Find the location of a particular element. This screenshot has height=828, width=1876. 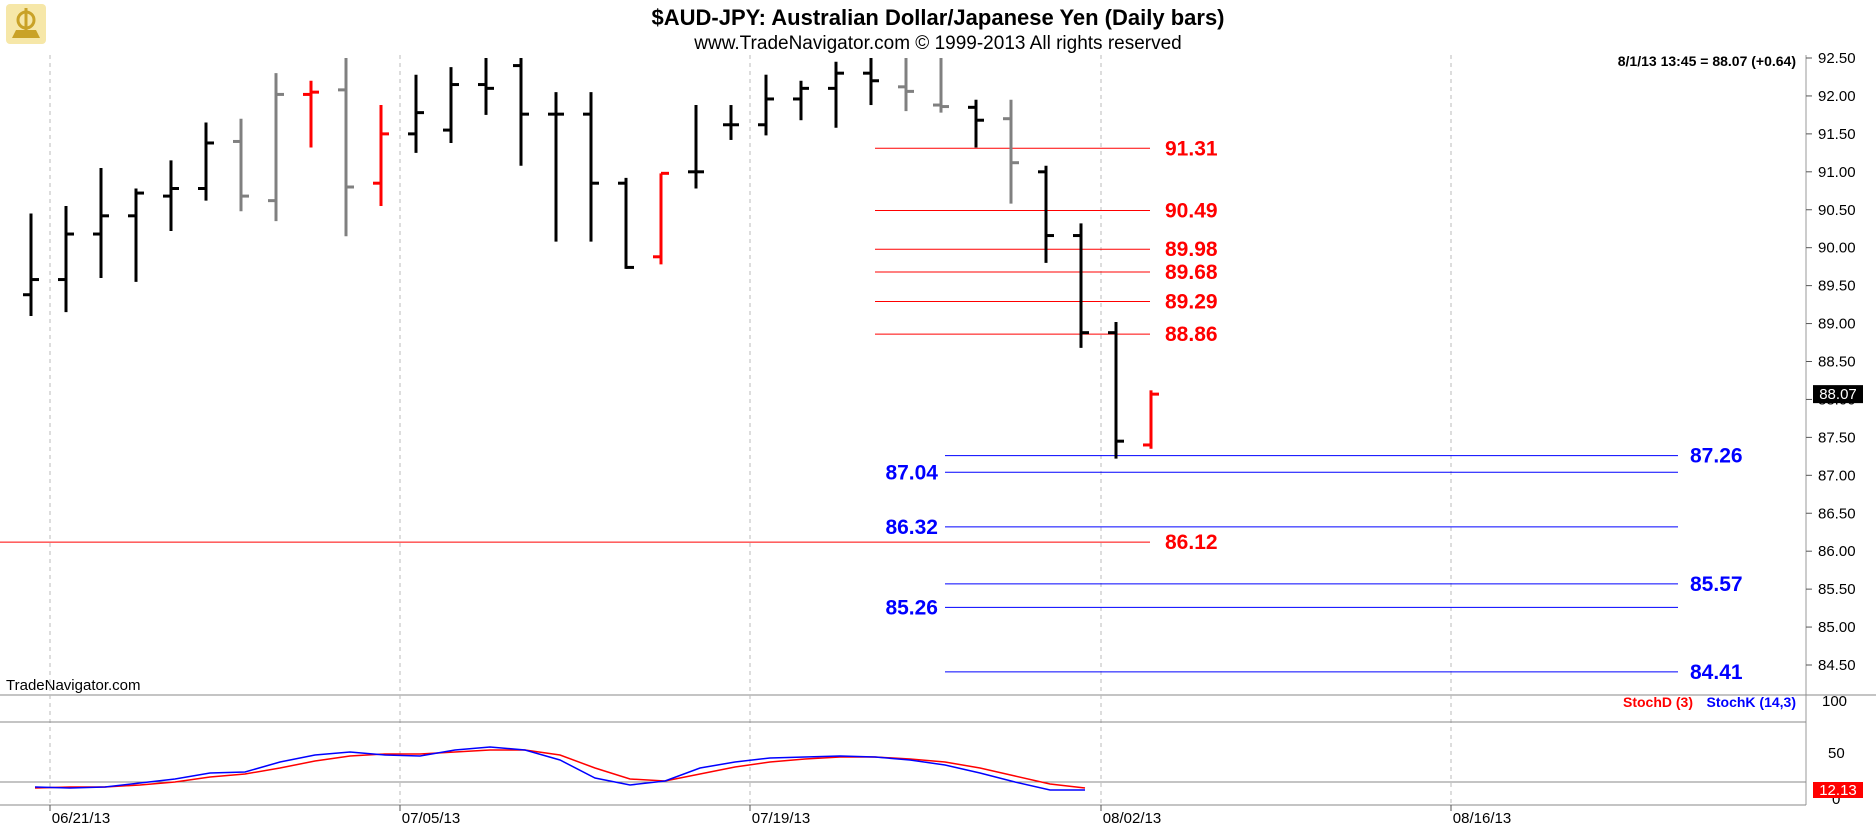

y-tick-label: 85.50 is located at coordinates (1837, 589).